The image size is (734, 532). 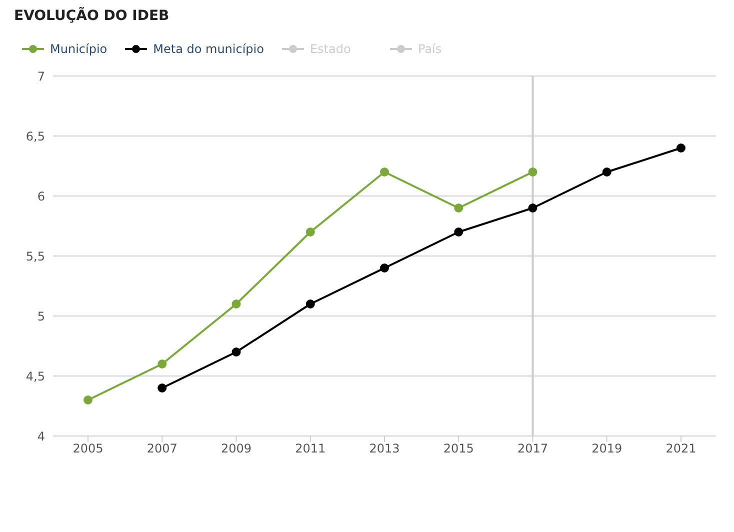 What do you see at coordinates (79, 49) in the screenshot?
I see `legend-label: Município` at bounding box center [79, 49].